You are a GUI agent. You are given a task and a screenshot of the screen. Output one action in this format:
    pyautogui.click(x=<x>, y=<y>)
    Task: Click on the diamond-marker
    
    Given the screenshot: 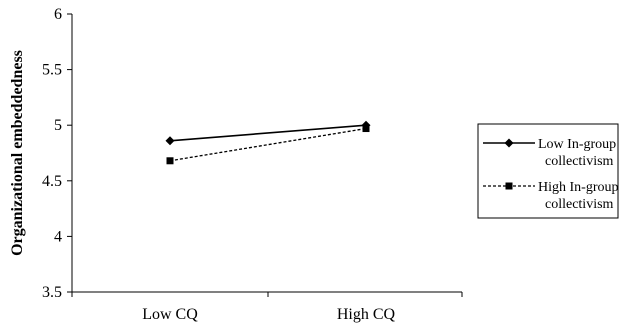 What is the action you would take?
    pyautogui.click(x=170, y=141)
    